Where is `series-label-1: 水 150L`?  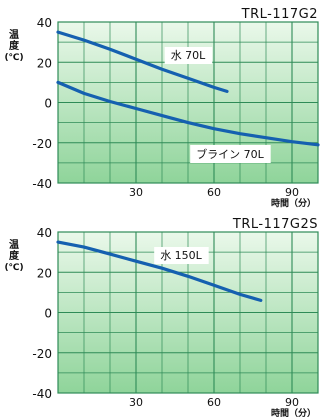 series-label-1: 水 150L is located at coordinates (181, 255).